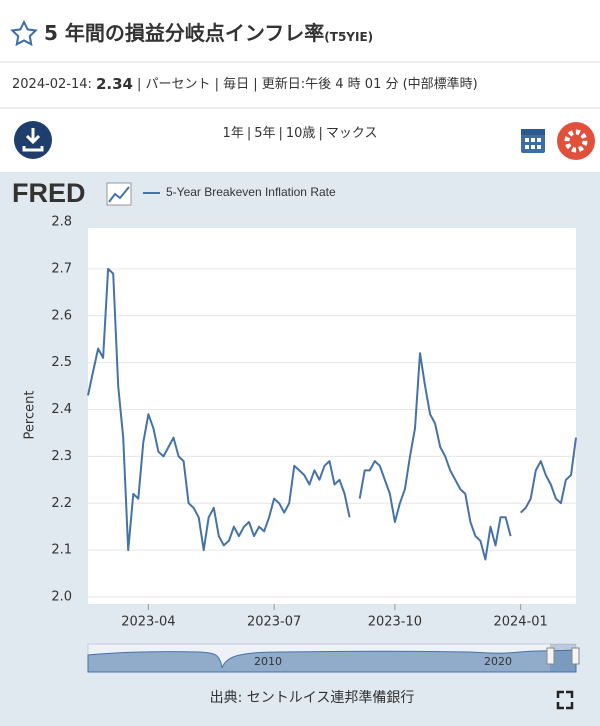 This screenshot has height=726, width=600. What do you see at coordinates (24, 33) in the screenshot?
I see `favorite-star` at bounding box center [24, 33].